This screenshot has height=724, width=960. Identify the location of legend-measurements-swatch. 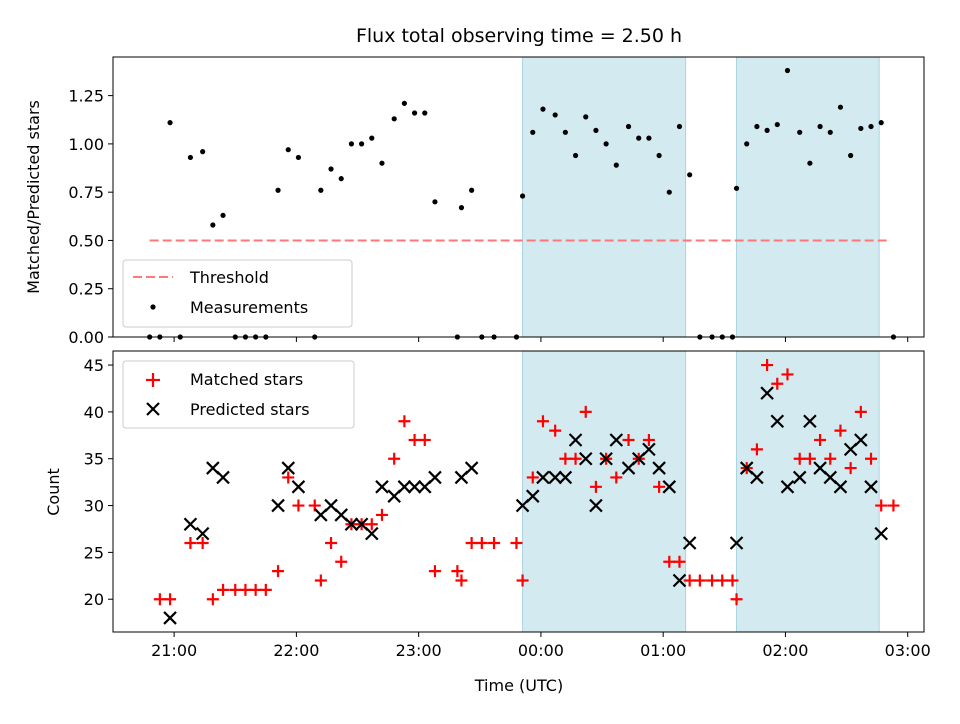
(153, 307).